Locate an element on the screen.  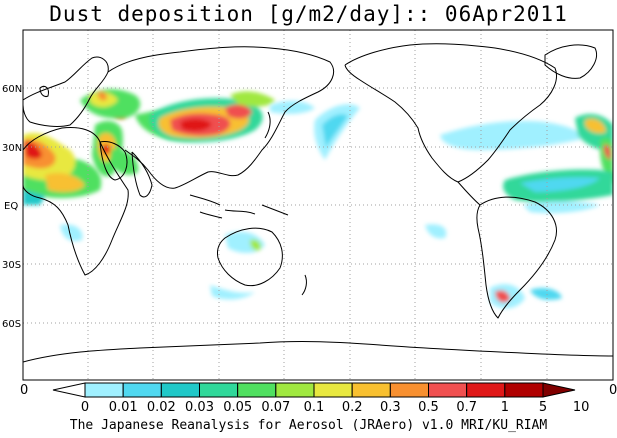
coast-arabia is located at coordinates (113, 161).